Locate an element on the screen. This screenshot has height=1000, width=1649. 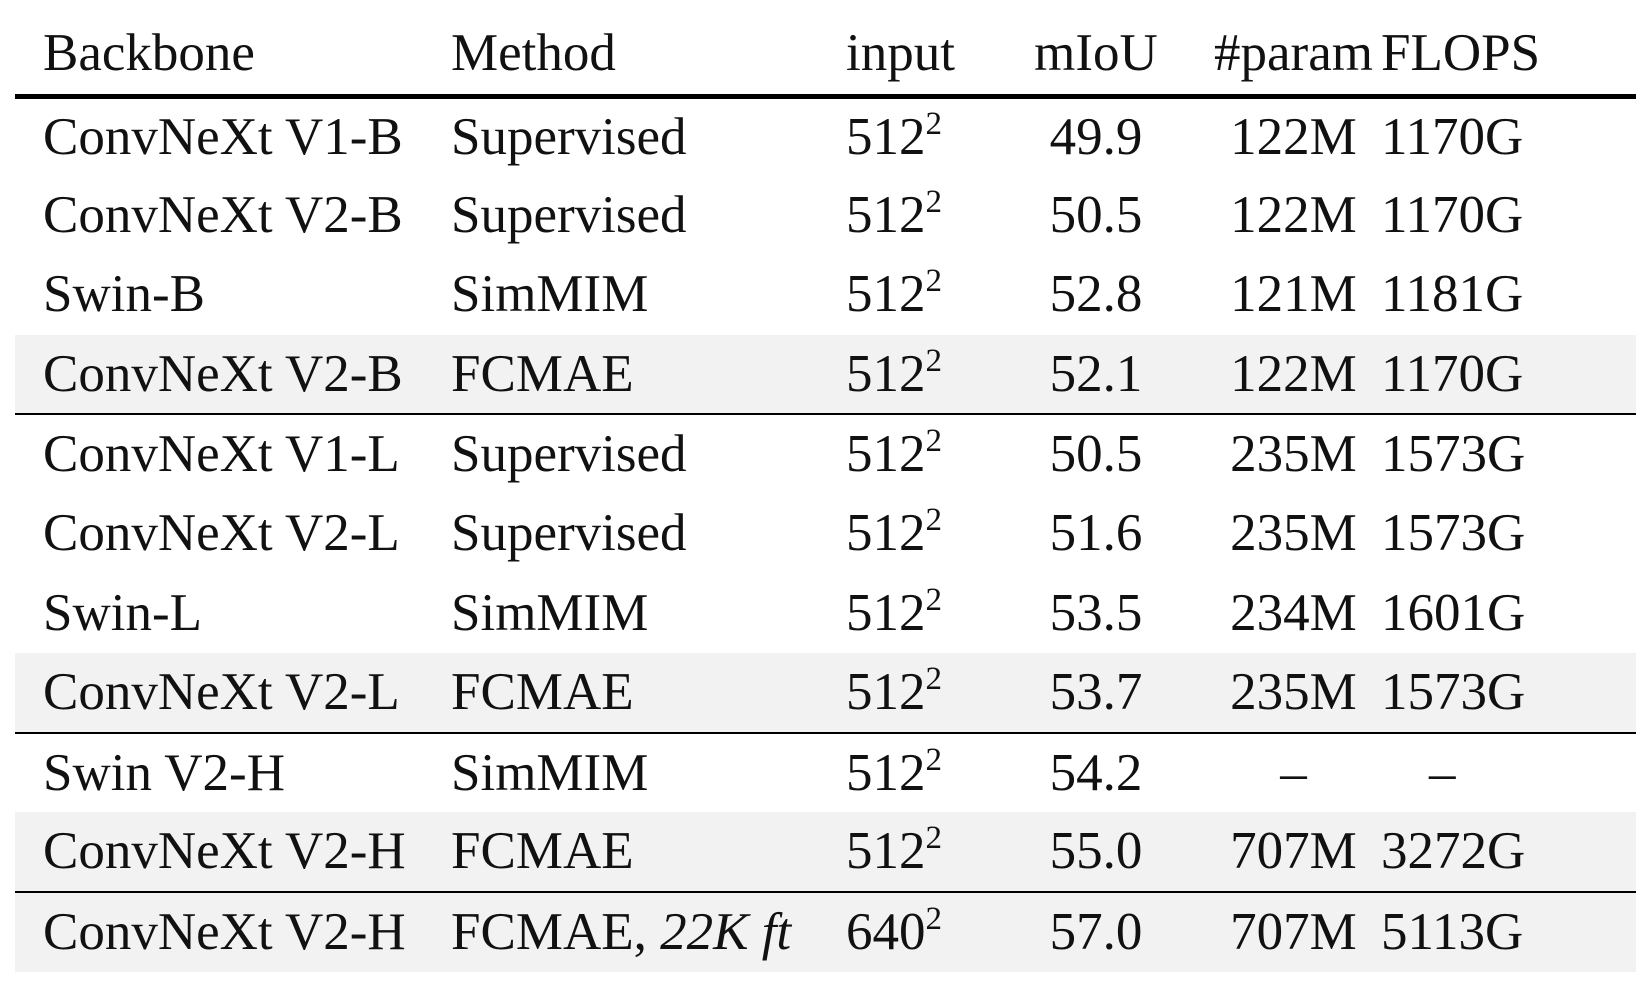
cell-method: FCMAE, 22K ft is located at coordinates (648, 931).